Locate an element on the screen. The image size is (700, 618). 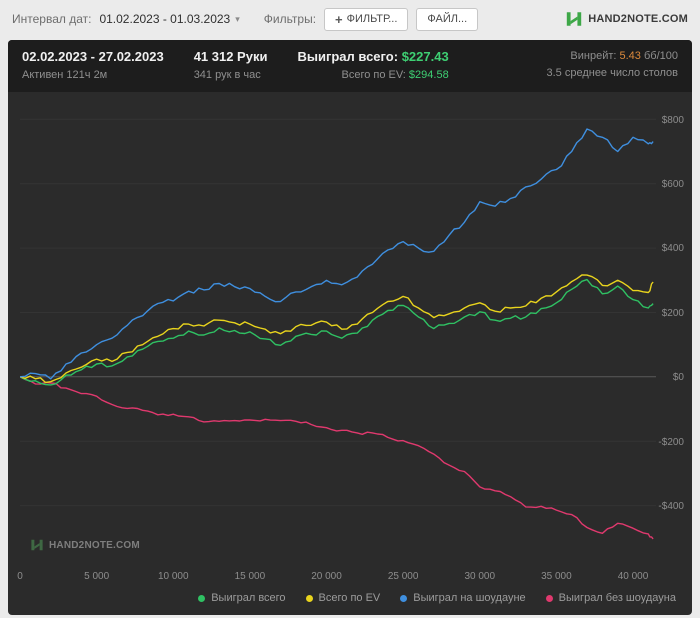
date-interval-value: 01.02.2023 - 01.03.2023 is located at coordinates (165, 19).